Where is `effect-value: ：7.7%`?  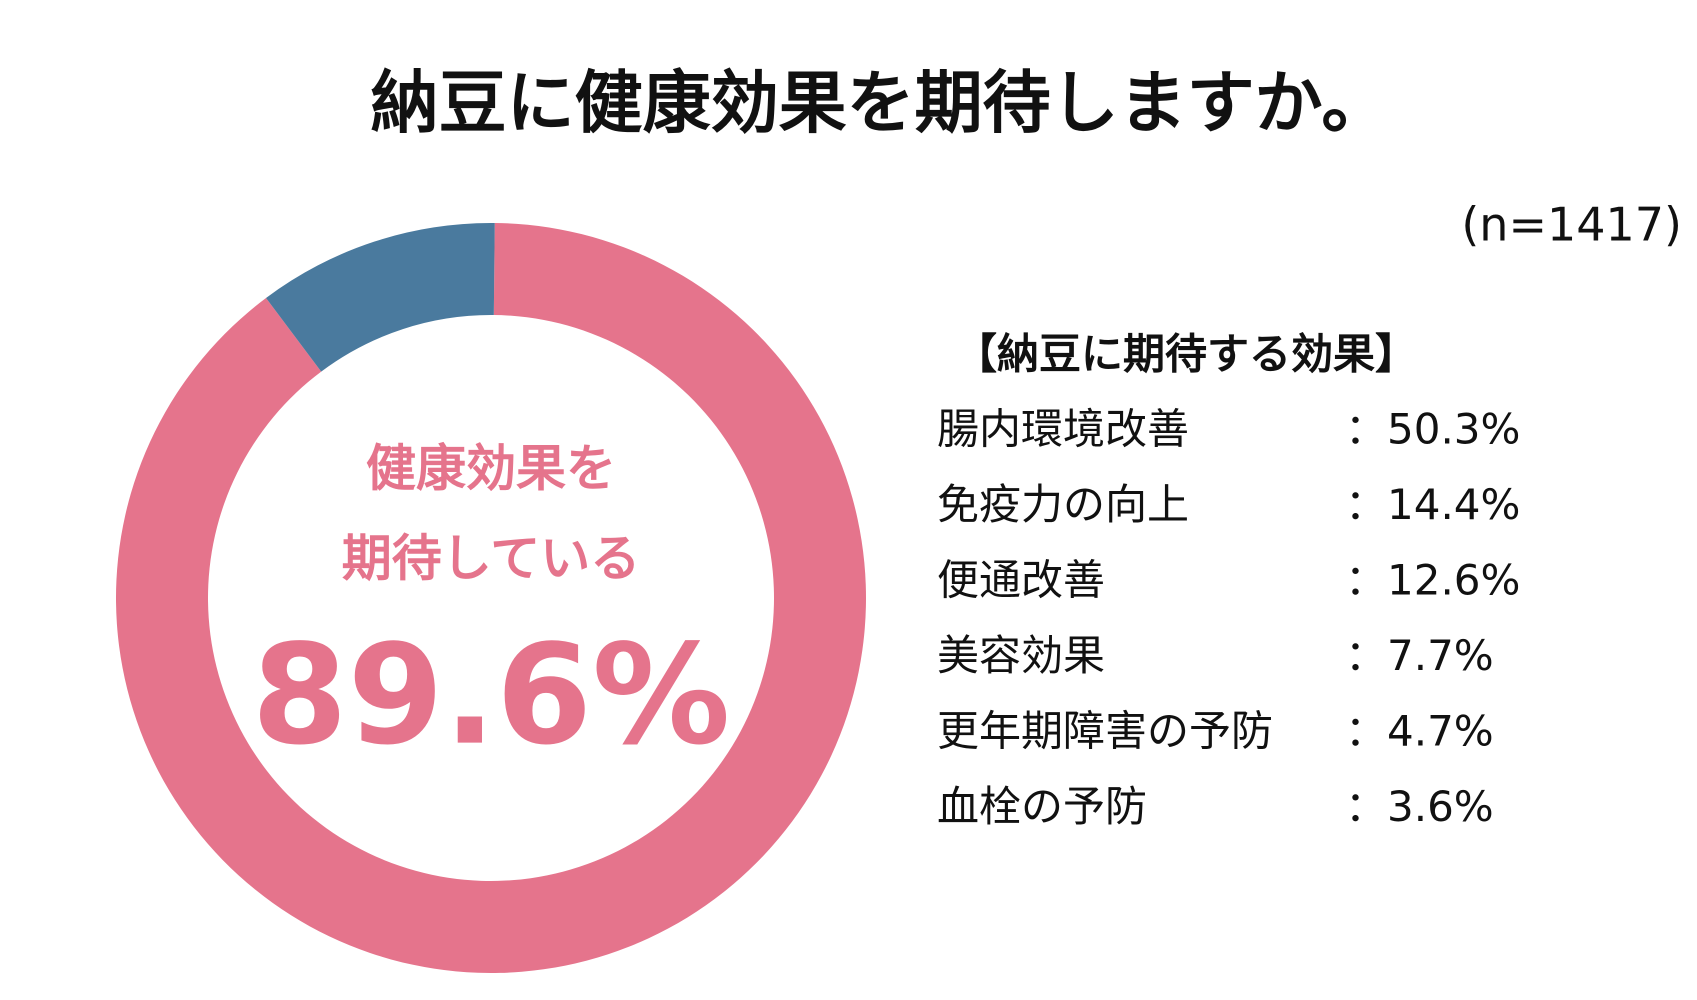 effect-value: ：7.7% is located at coordinates (1419, 655).